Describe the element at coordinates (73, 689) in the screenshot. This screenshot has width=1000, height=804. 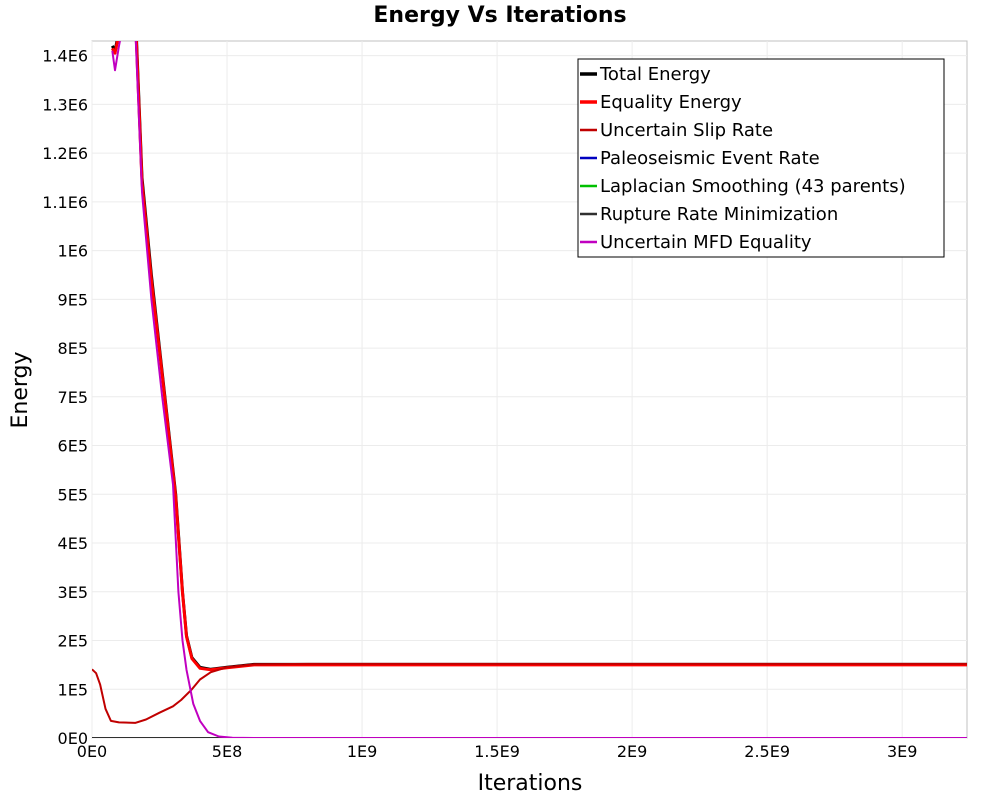
I see `y-tick-label: 1E5` at that location.